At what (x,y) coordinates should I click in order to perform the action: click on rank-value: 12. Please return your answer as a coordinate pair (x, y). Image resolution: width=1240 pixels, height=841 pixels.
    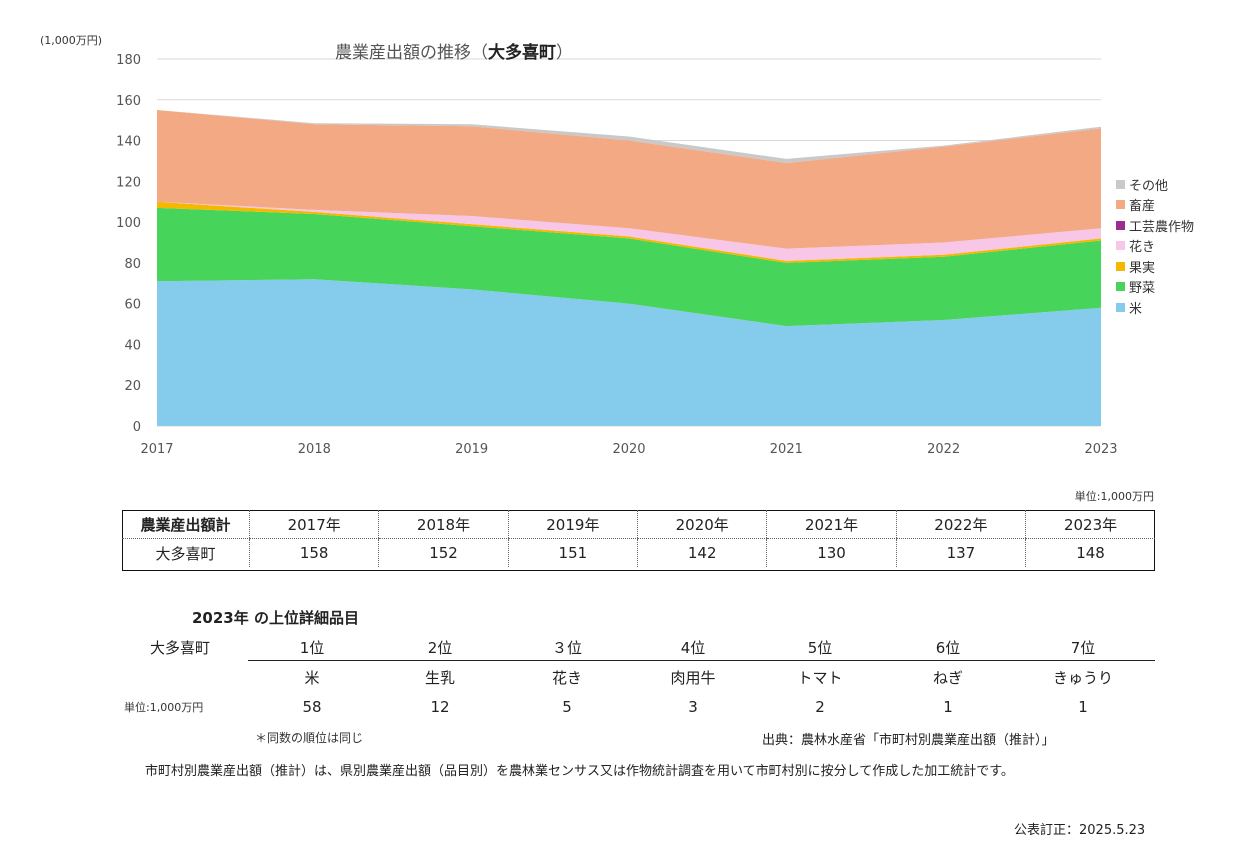
    Looking at the image, I should click on (440, 707).